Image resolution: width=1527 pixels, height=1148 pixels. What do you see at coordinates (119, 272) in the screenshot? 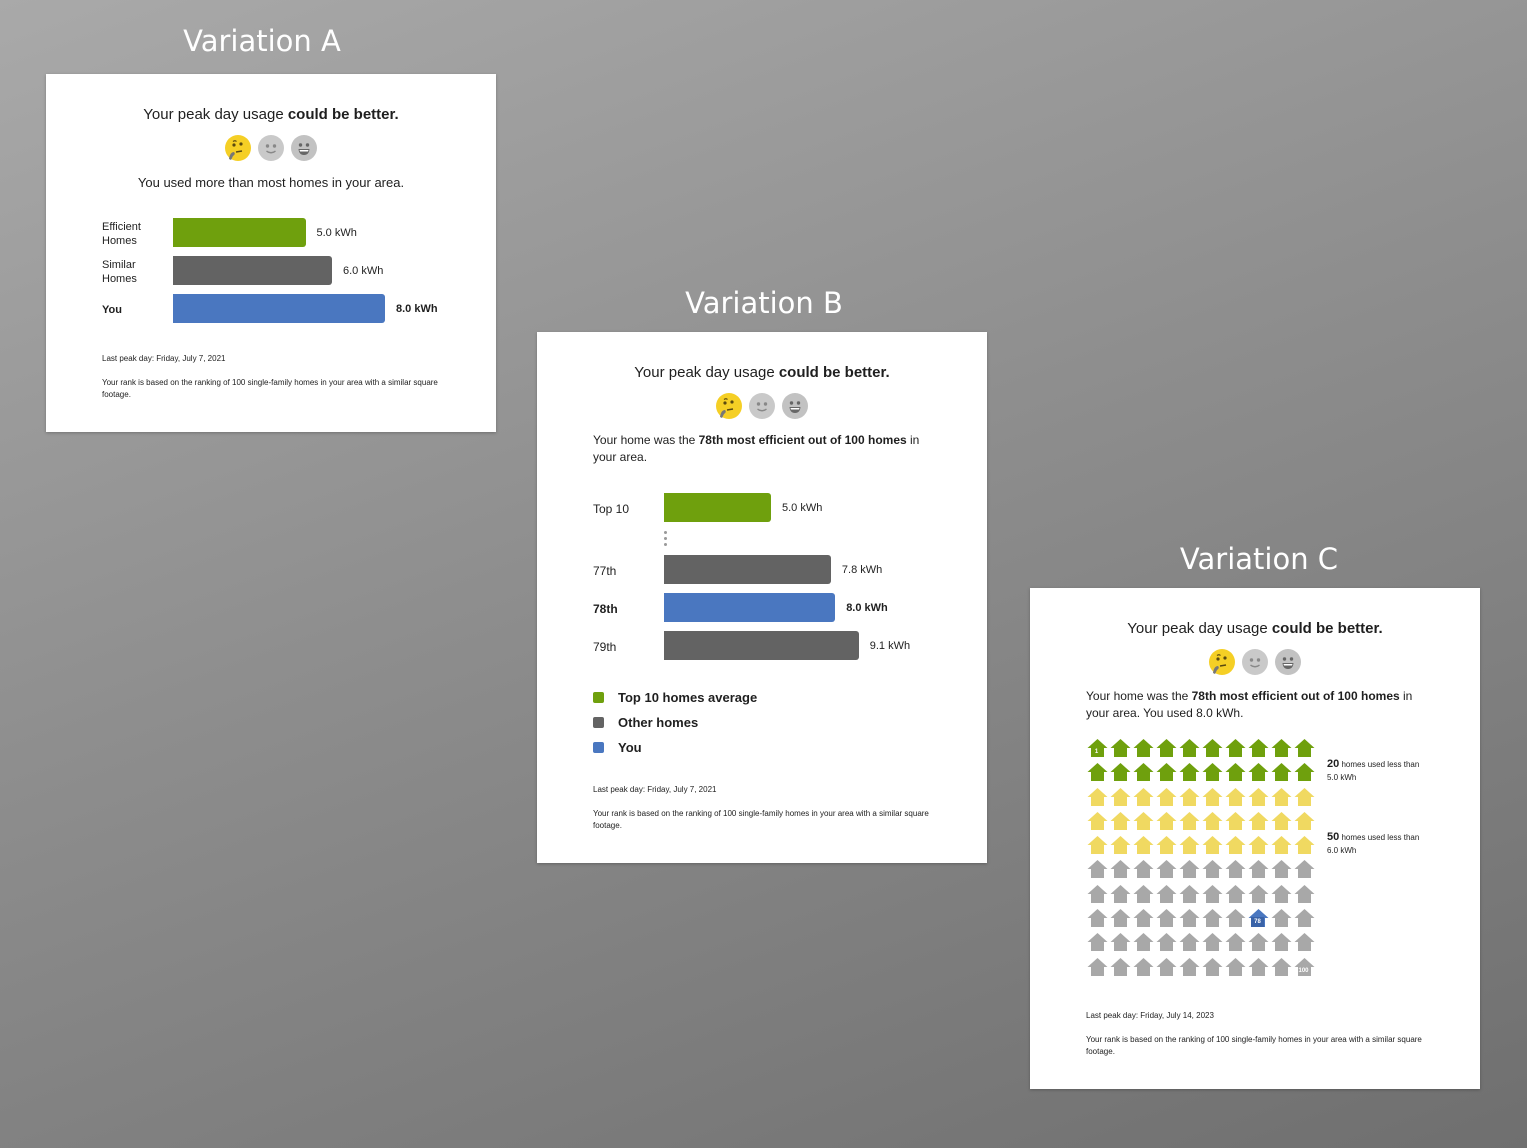
I see `row-label-similar: Similar Homes` at bounding box center [119, 272].